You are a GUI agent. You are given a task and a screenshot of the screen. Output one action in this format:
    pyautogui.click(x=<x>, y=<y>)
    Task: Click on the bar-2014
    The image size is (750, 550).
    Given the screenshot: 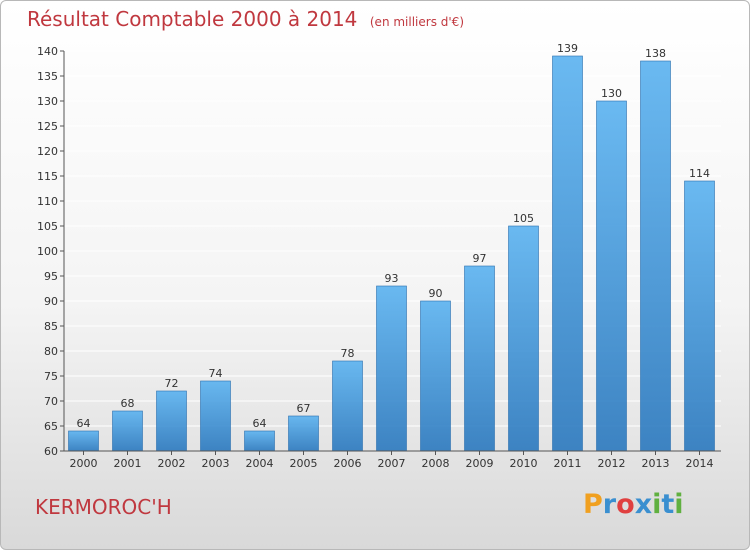 What is the action you would take?
    pyautogui.click(x=699, y=316)
    